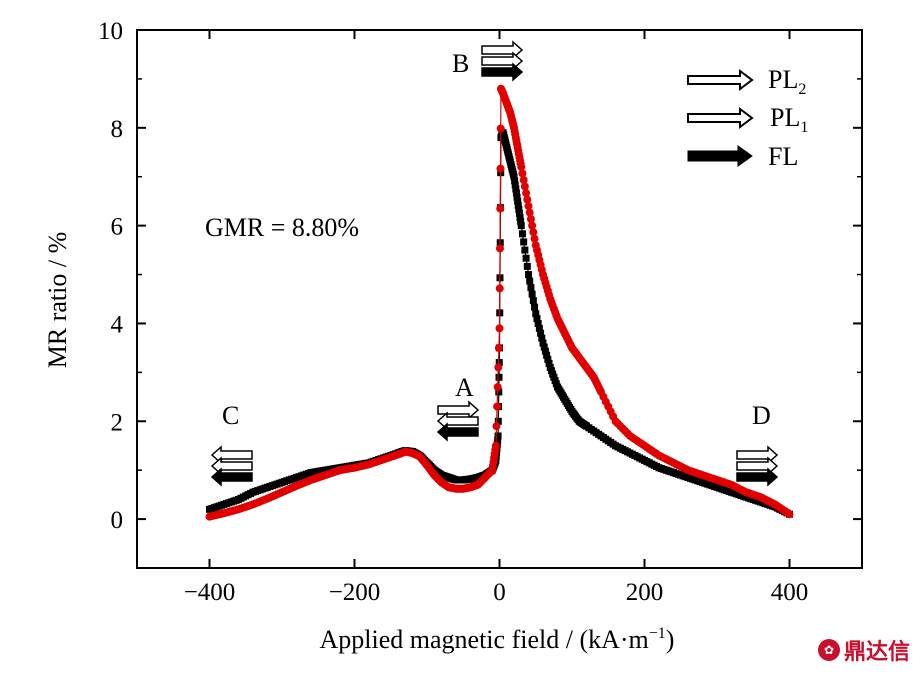 Image resolution: width=920 pixels, height=676 pixels. I want to click on x-tick-label: −200, so click(355, 592).